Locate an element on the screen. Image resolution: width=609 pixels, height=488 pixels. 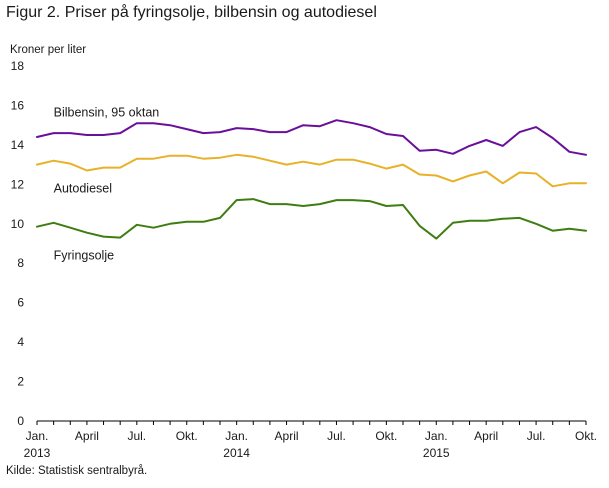
y-tick-label: 4 is located at coordinates (20, 342).